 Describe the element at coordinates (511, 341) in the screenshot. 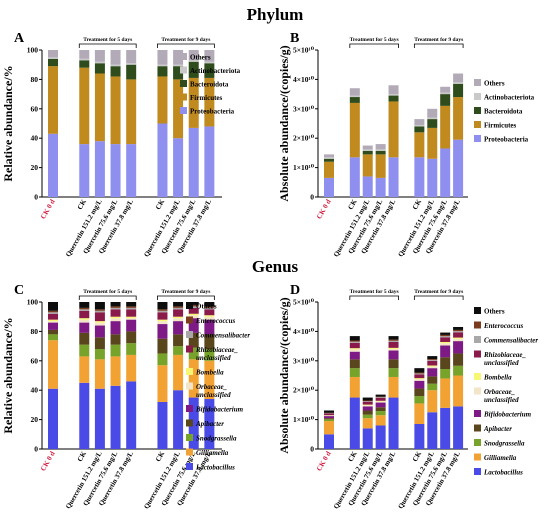

I see `legend-label-commensalibacter: Commensalibacter` at that location.